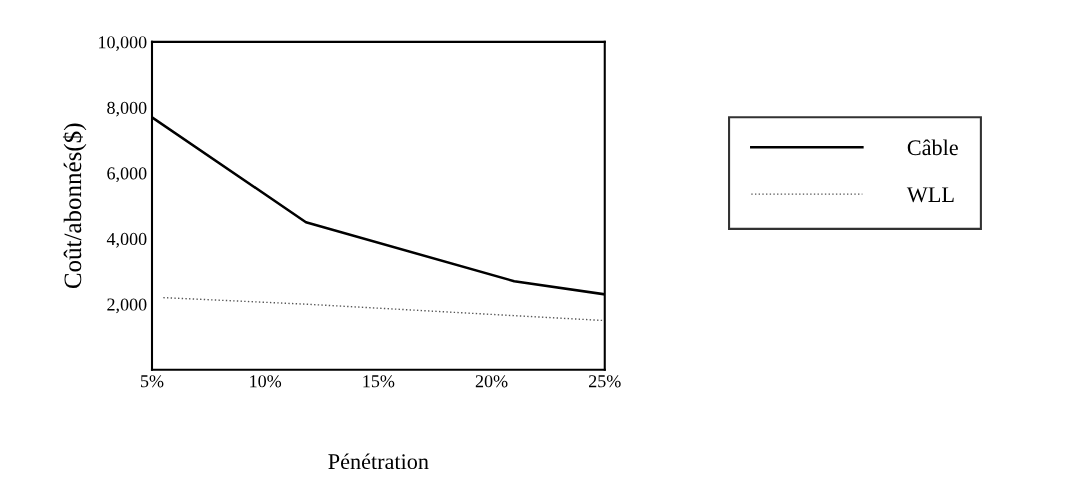 This screenshot has width=1078, height=493. I want to click on y-tick-label: 10,000, so click(123, 43).